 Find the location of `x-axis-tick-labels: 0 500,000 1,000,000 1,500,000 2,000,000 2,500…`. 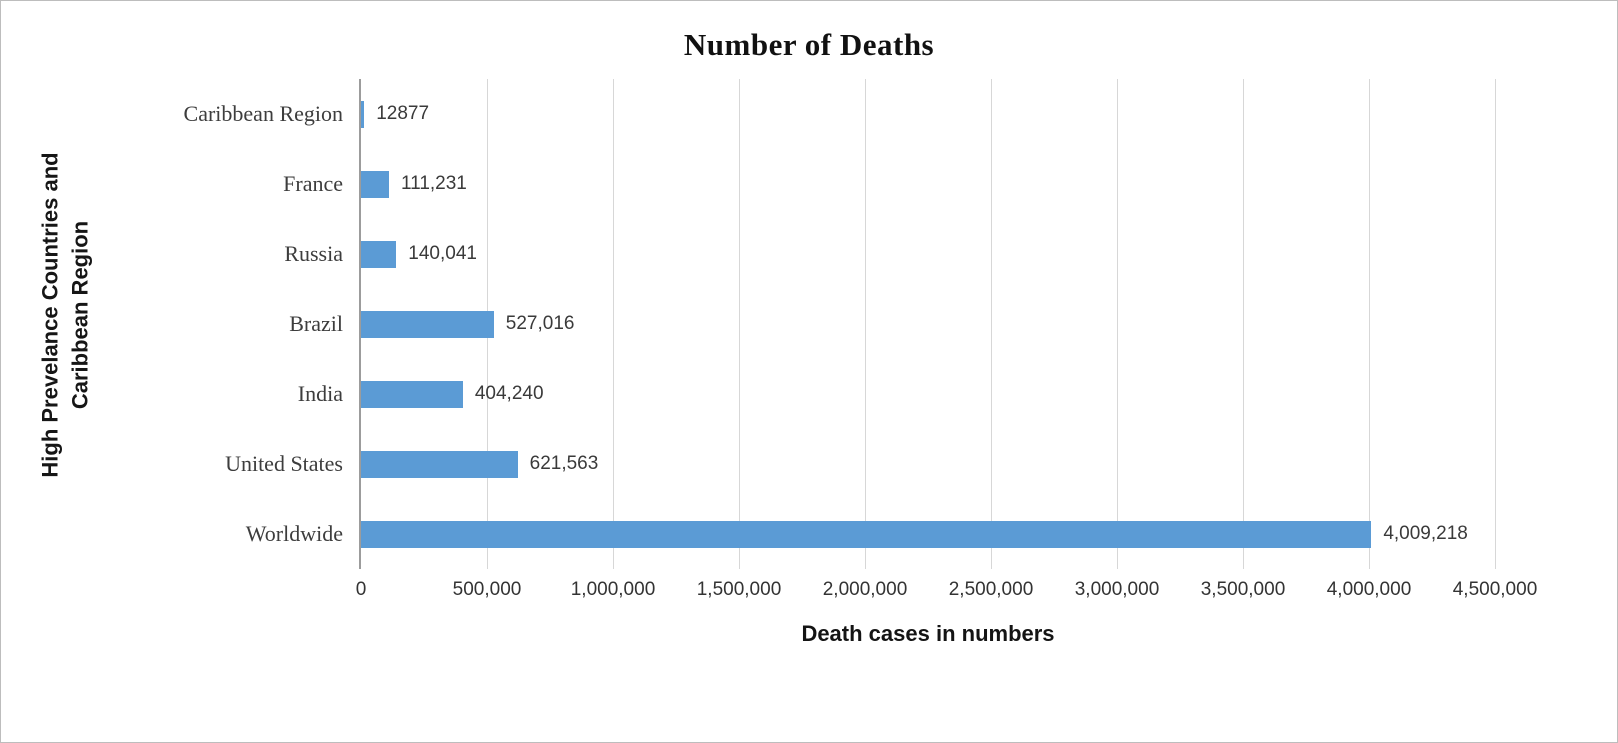

x-axis-tick-labels: 0 500,000 1,000,000 1,500,000 2,000,000 2,500… is located at coordinates (947, 592).